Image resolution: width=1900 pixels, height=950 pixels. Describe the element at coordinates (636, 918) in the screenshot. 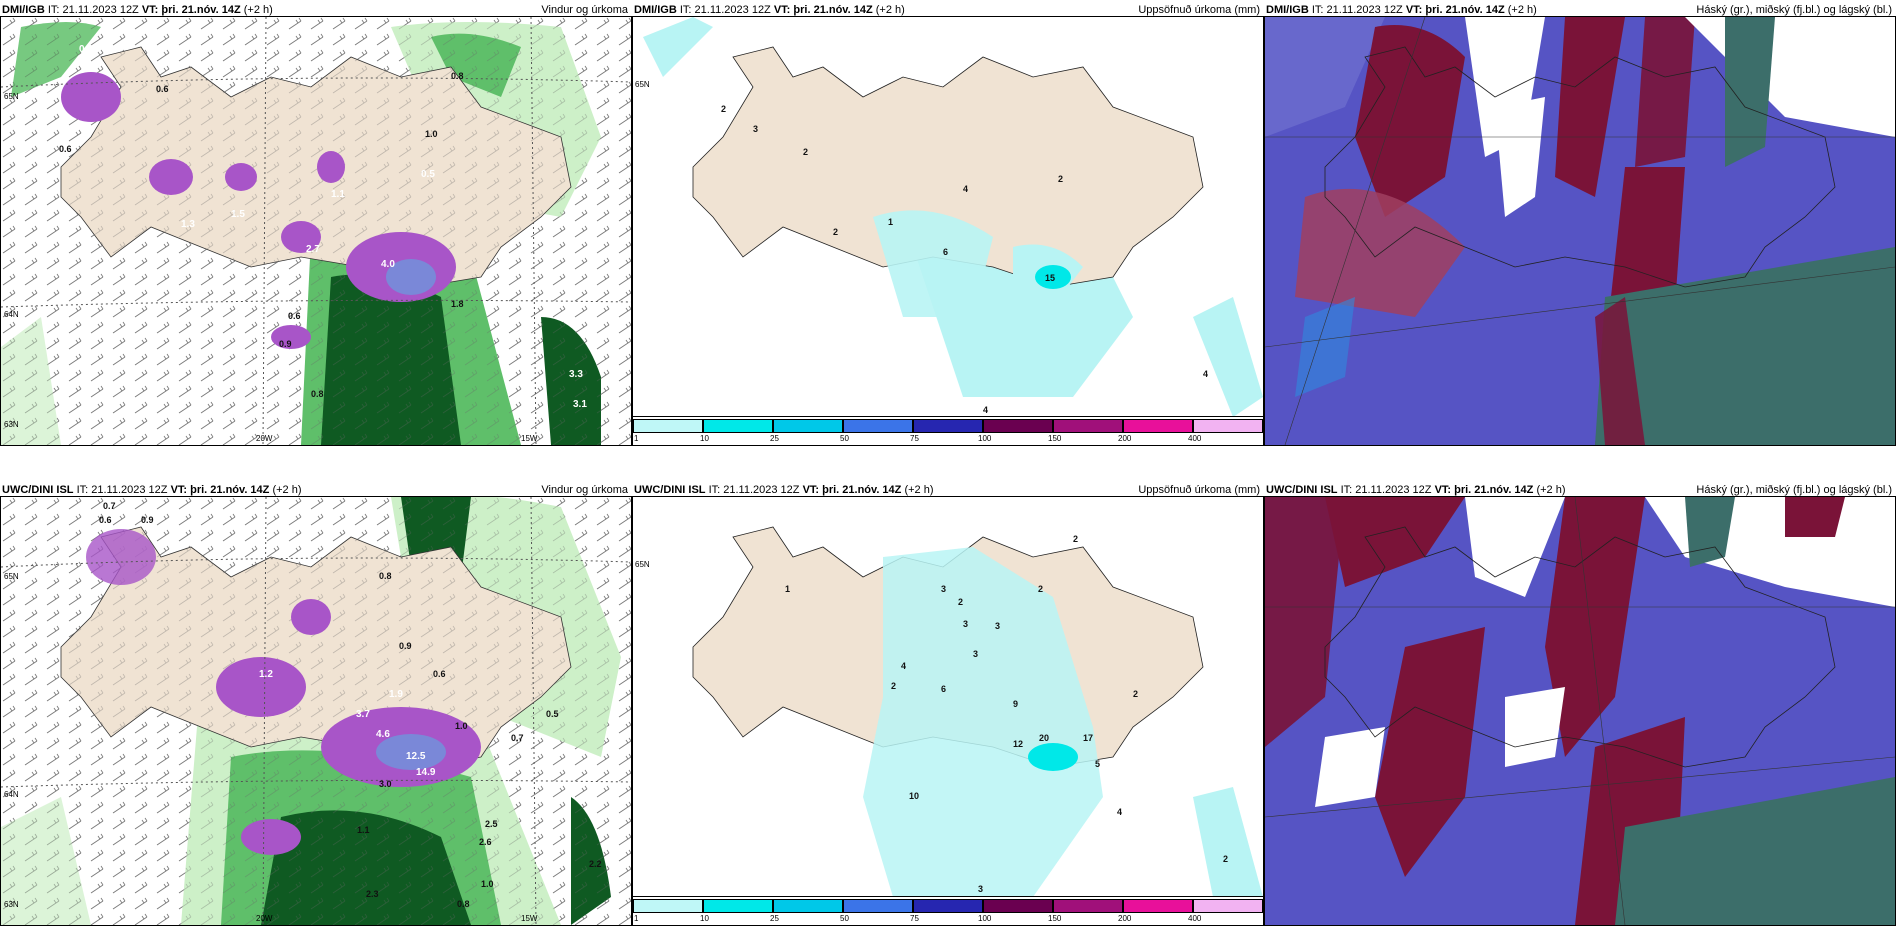

I see `colorbar-tick: 1` at that location.